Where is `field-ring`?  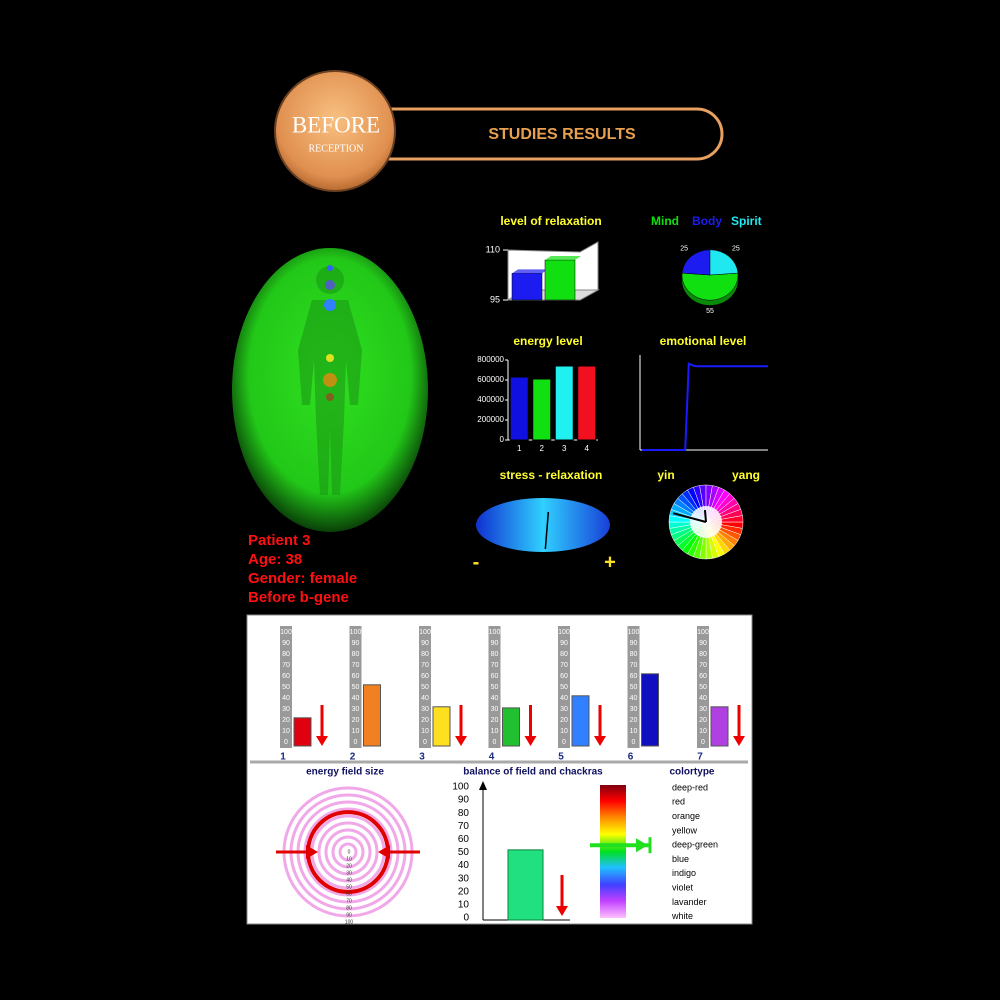
field-ring is located at coordinates (348, 852).